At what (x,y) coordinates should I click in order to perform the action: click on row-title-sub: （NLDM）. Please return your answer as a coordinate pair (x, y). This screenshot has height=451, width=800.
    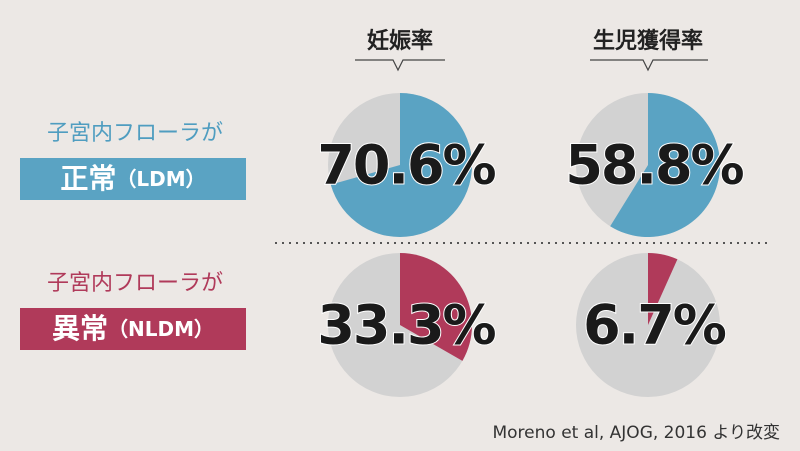
    Looking at the image, I should click on (161, 329).